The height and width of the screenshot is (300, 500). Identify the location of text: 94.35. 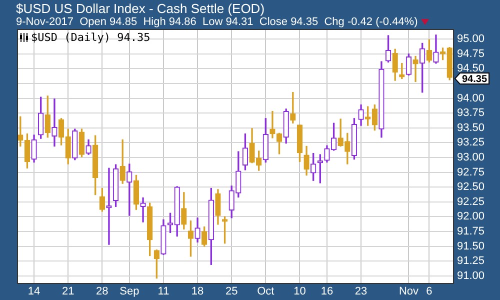
(475, 79).